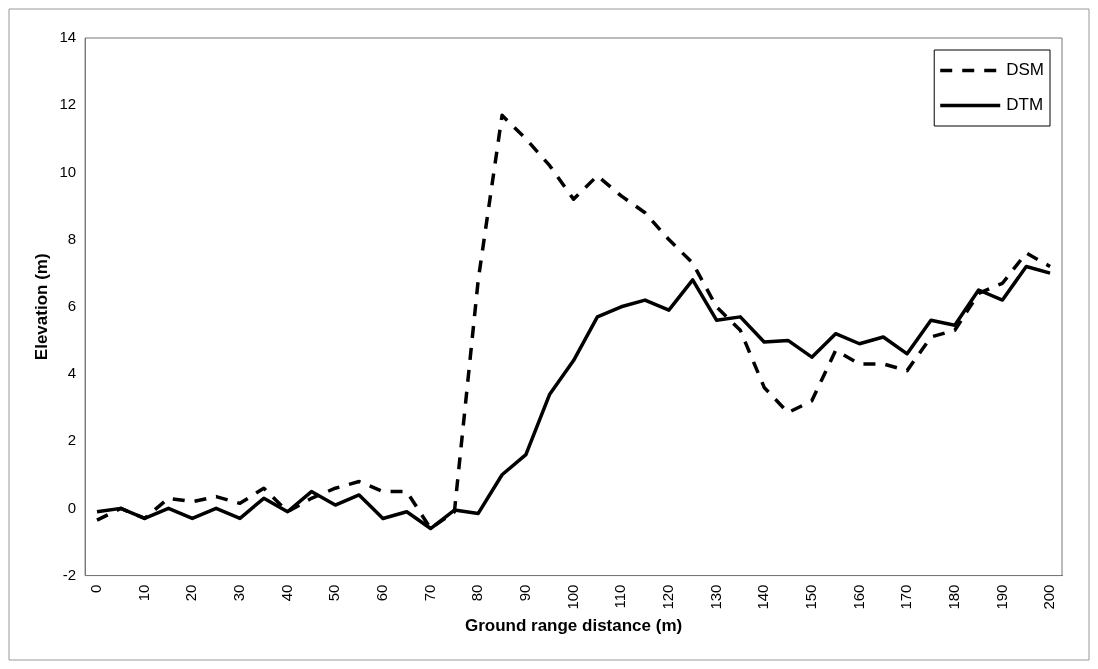 The image size is (1098, 669). What do you see at coordinates (68, 37) in the screenshot?
I see `y-tick-label: 14` at bounding box center [68, 37].